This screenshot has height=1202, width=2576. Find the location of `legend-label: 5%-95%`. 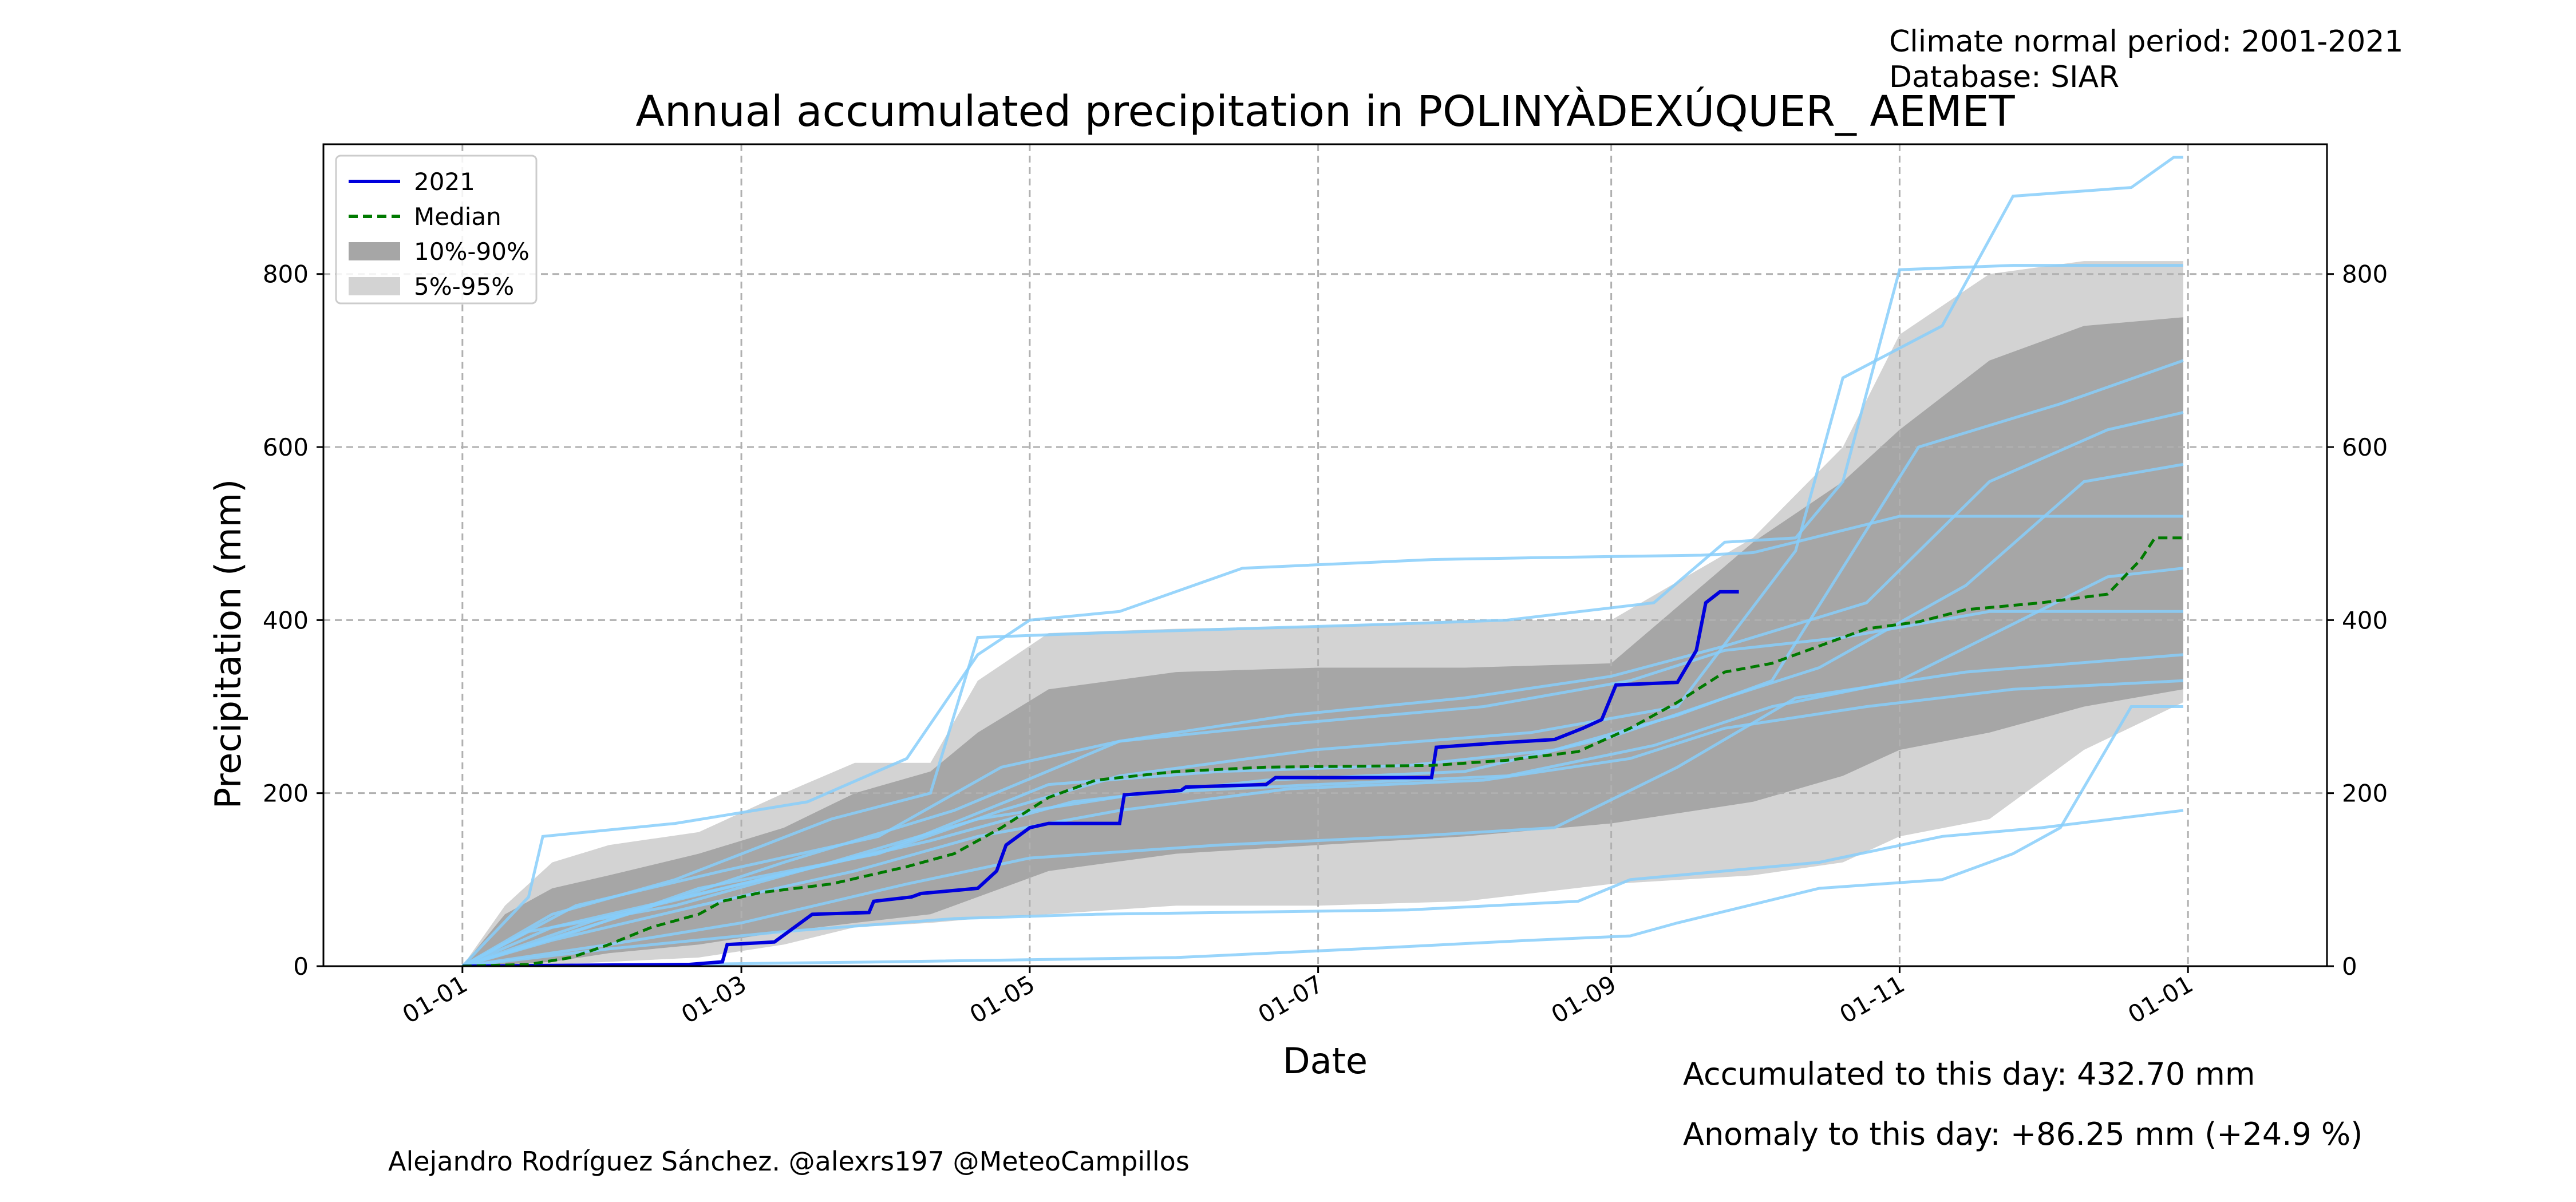

legend-label: 5%-95% is located at coordinates (464, 286).